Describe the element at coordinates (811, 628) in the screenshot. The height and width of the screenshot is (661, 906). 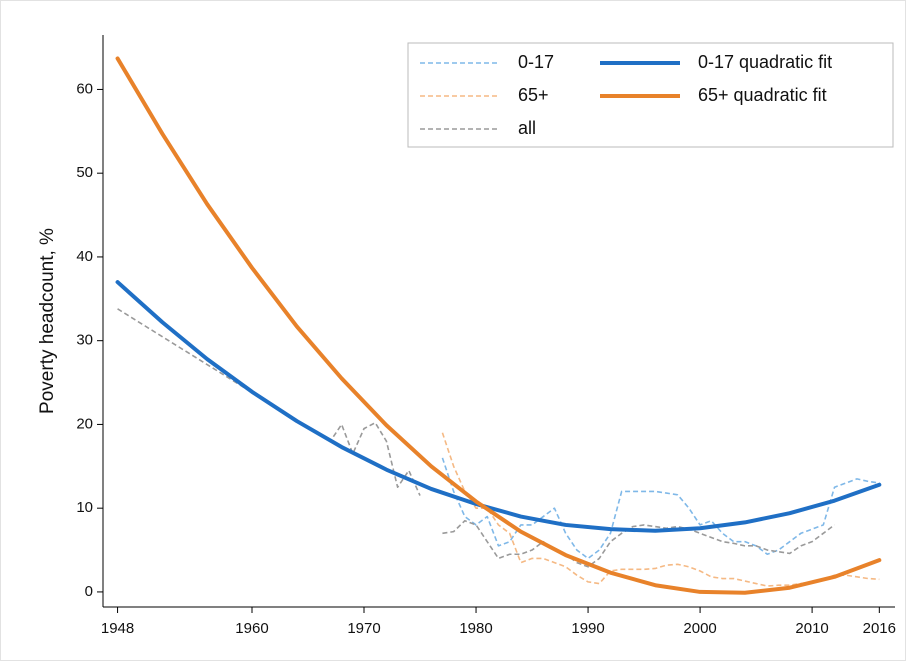
I see `x-tick-label: 2010` at that location.